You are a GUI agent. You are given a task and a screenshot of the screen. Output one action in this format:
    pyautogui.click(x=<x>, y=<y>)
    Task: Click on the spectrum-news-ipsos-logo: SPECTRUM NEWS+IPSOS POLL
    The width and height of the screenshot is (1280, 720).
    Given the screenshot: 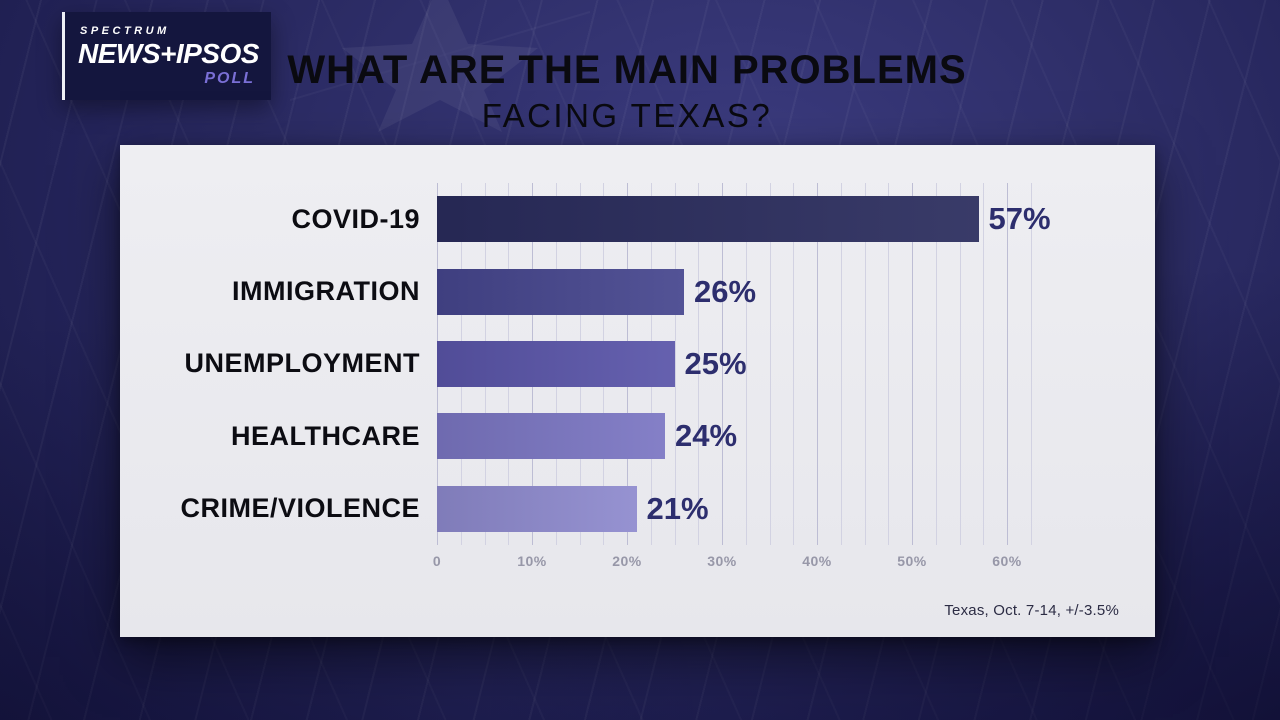 What is the action you would take?
    pyautogui.click(x=166, y=56)
    